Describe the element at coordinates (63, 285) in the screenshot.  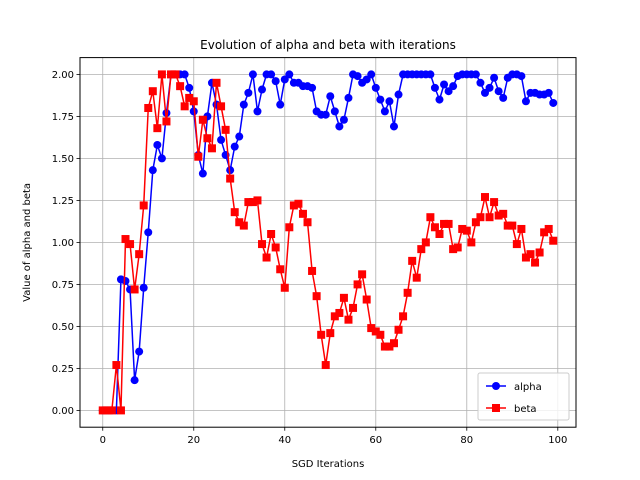
I see `y-tick-label: 0.75` at that location.